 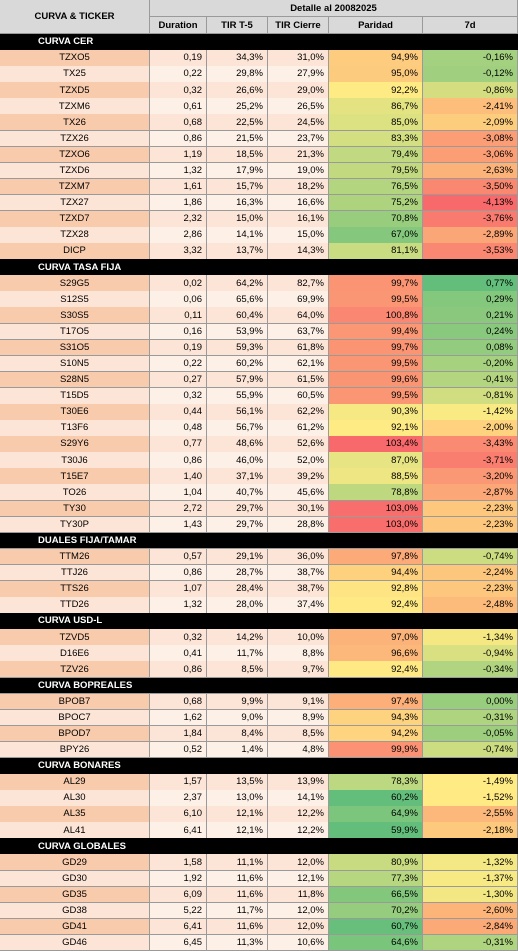 What do you see at coordinates (237, 139) in the screenshot?
I see `tir-t5: 21,5%` at bounding box center [237, 139].